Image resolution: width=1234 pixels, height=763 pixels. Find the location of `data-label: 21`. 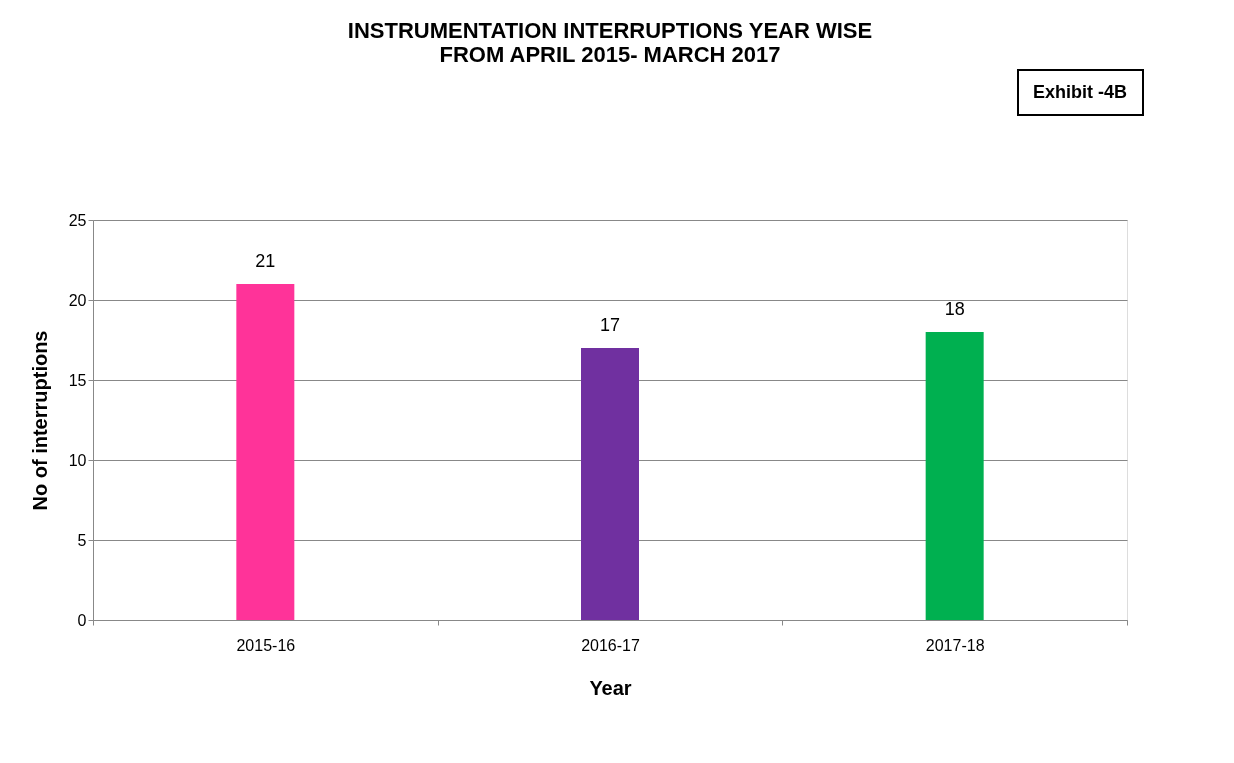

data-label: 21 is located at coordinates (265, 261).